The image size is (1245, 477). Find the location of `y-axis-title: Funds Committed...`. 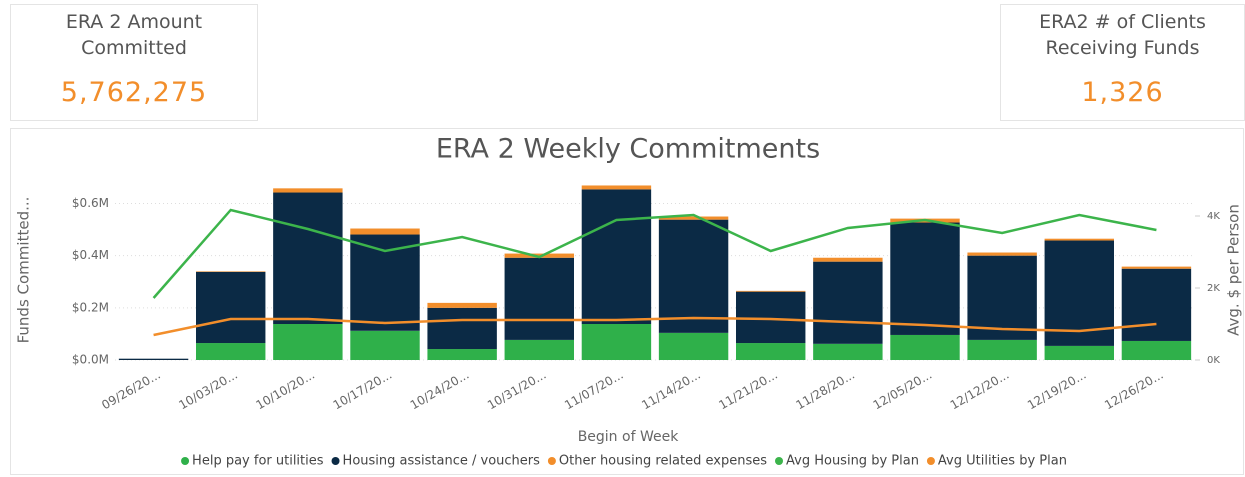

y-axis-title: Funds Committed... is located at coordinates (24, 270).